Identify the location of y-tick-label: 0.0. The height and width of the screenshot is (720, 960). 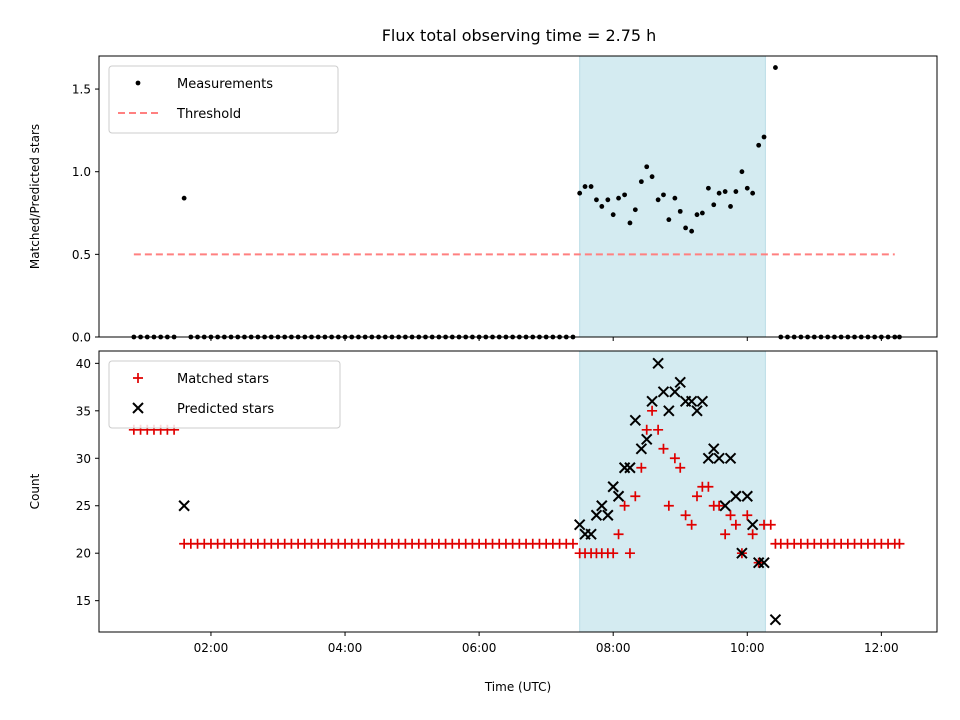
(81, 338).